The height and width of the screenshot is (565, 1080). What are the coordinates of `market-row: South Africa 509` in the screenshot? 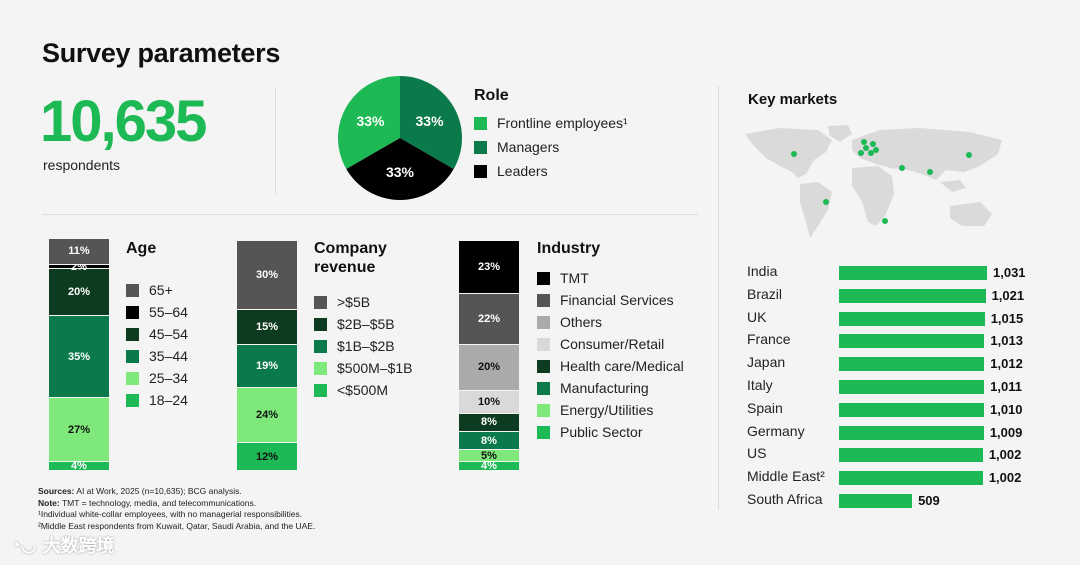 It's located at (897, 500).